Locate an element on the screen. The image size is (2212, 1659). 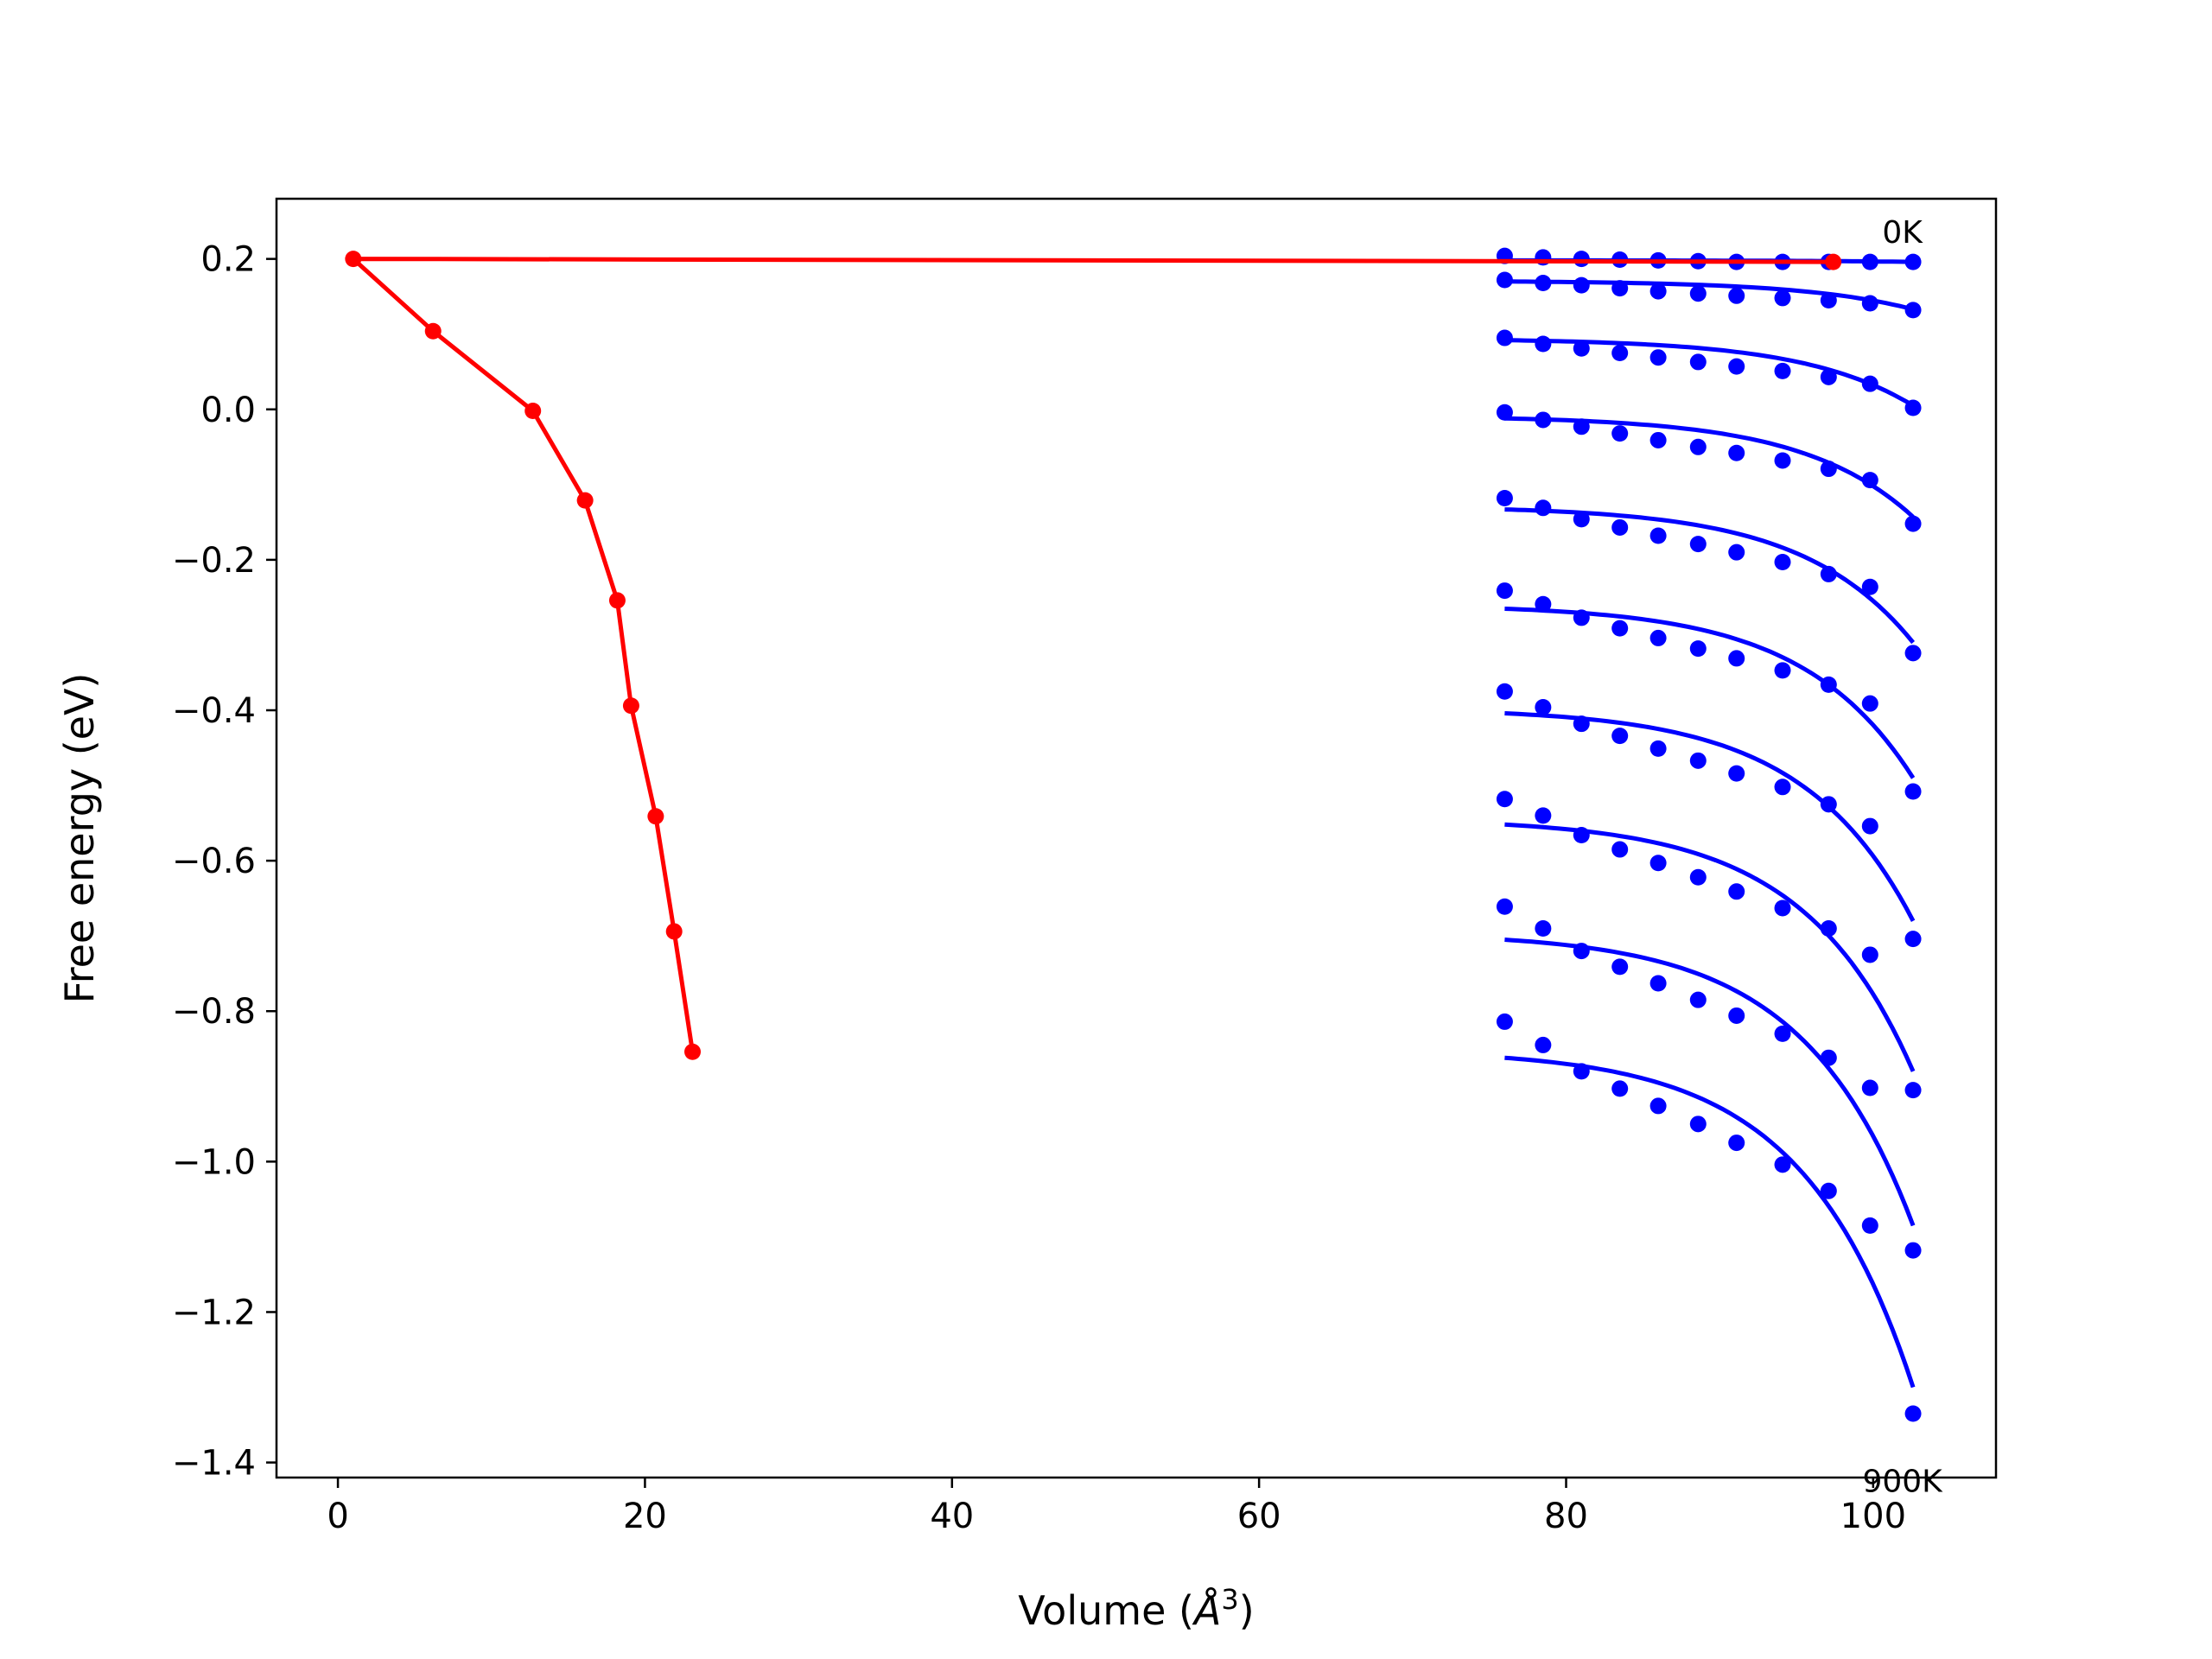
y-tick-label: −0.4 is located at coordinates (214, 711).